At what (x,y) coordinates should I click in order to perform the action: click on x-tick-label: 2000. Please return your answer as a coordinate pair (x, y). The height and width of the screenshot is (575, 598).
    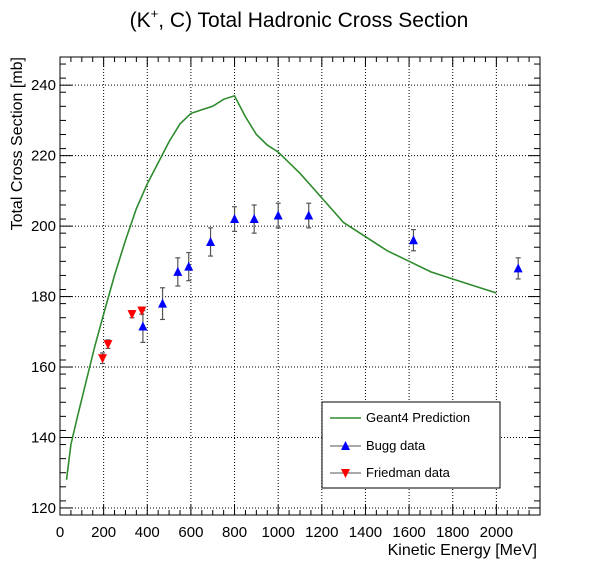
    Looking at the image, I should click on (496, 532).